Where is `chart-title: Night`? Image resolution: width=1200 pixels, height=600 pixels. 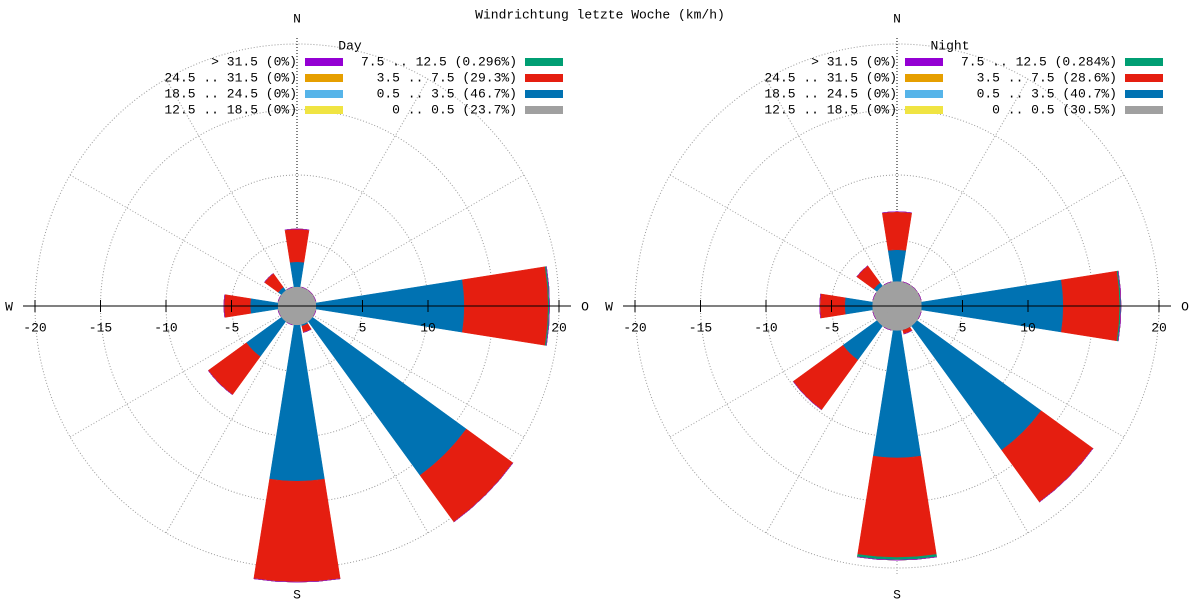
chart-title: Night is located at coordinates (949, 45).